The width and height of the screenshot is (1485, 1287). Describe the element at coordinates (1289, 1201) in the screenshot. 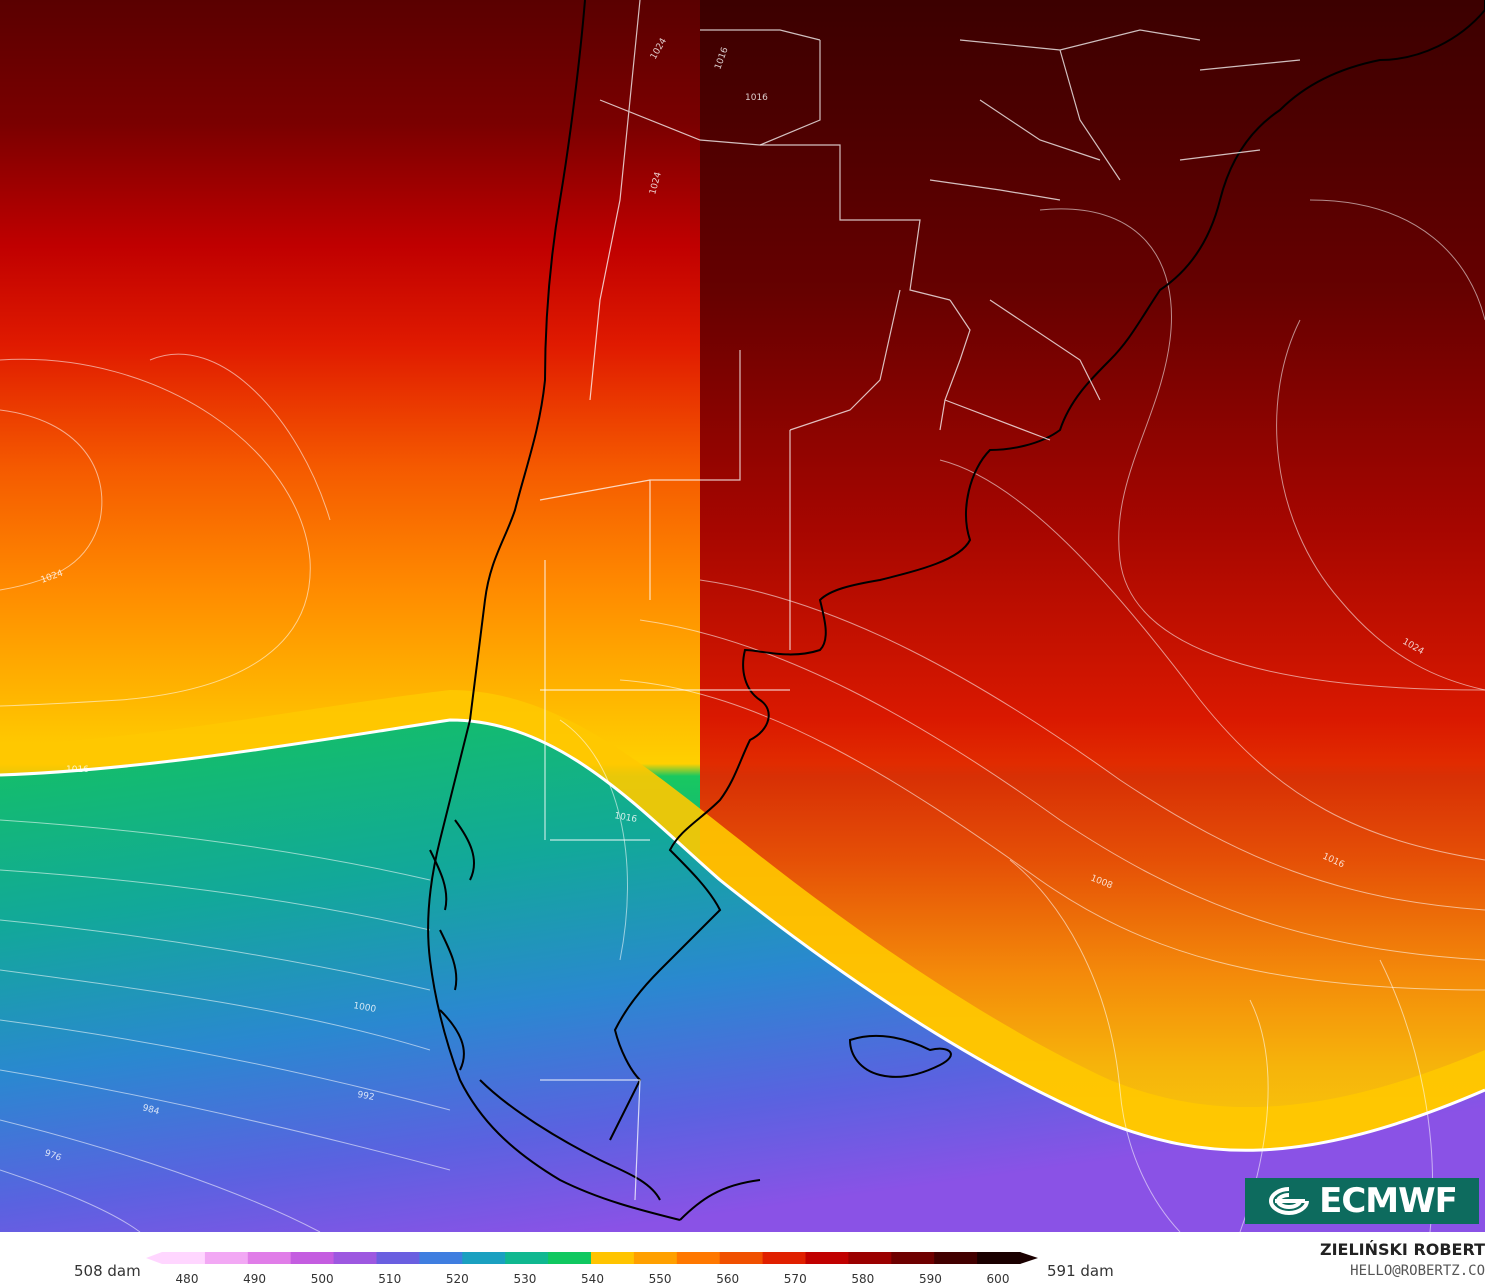

I see `ecmwf-logo-icon` at that location.